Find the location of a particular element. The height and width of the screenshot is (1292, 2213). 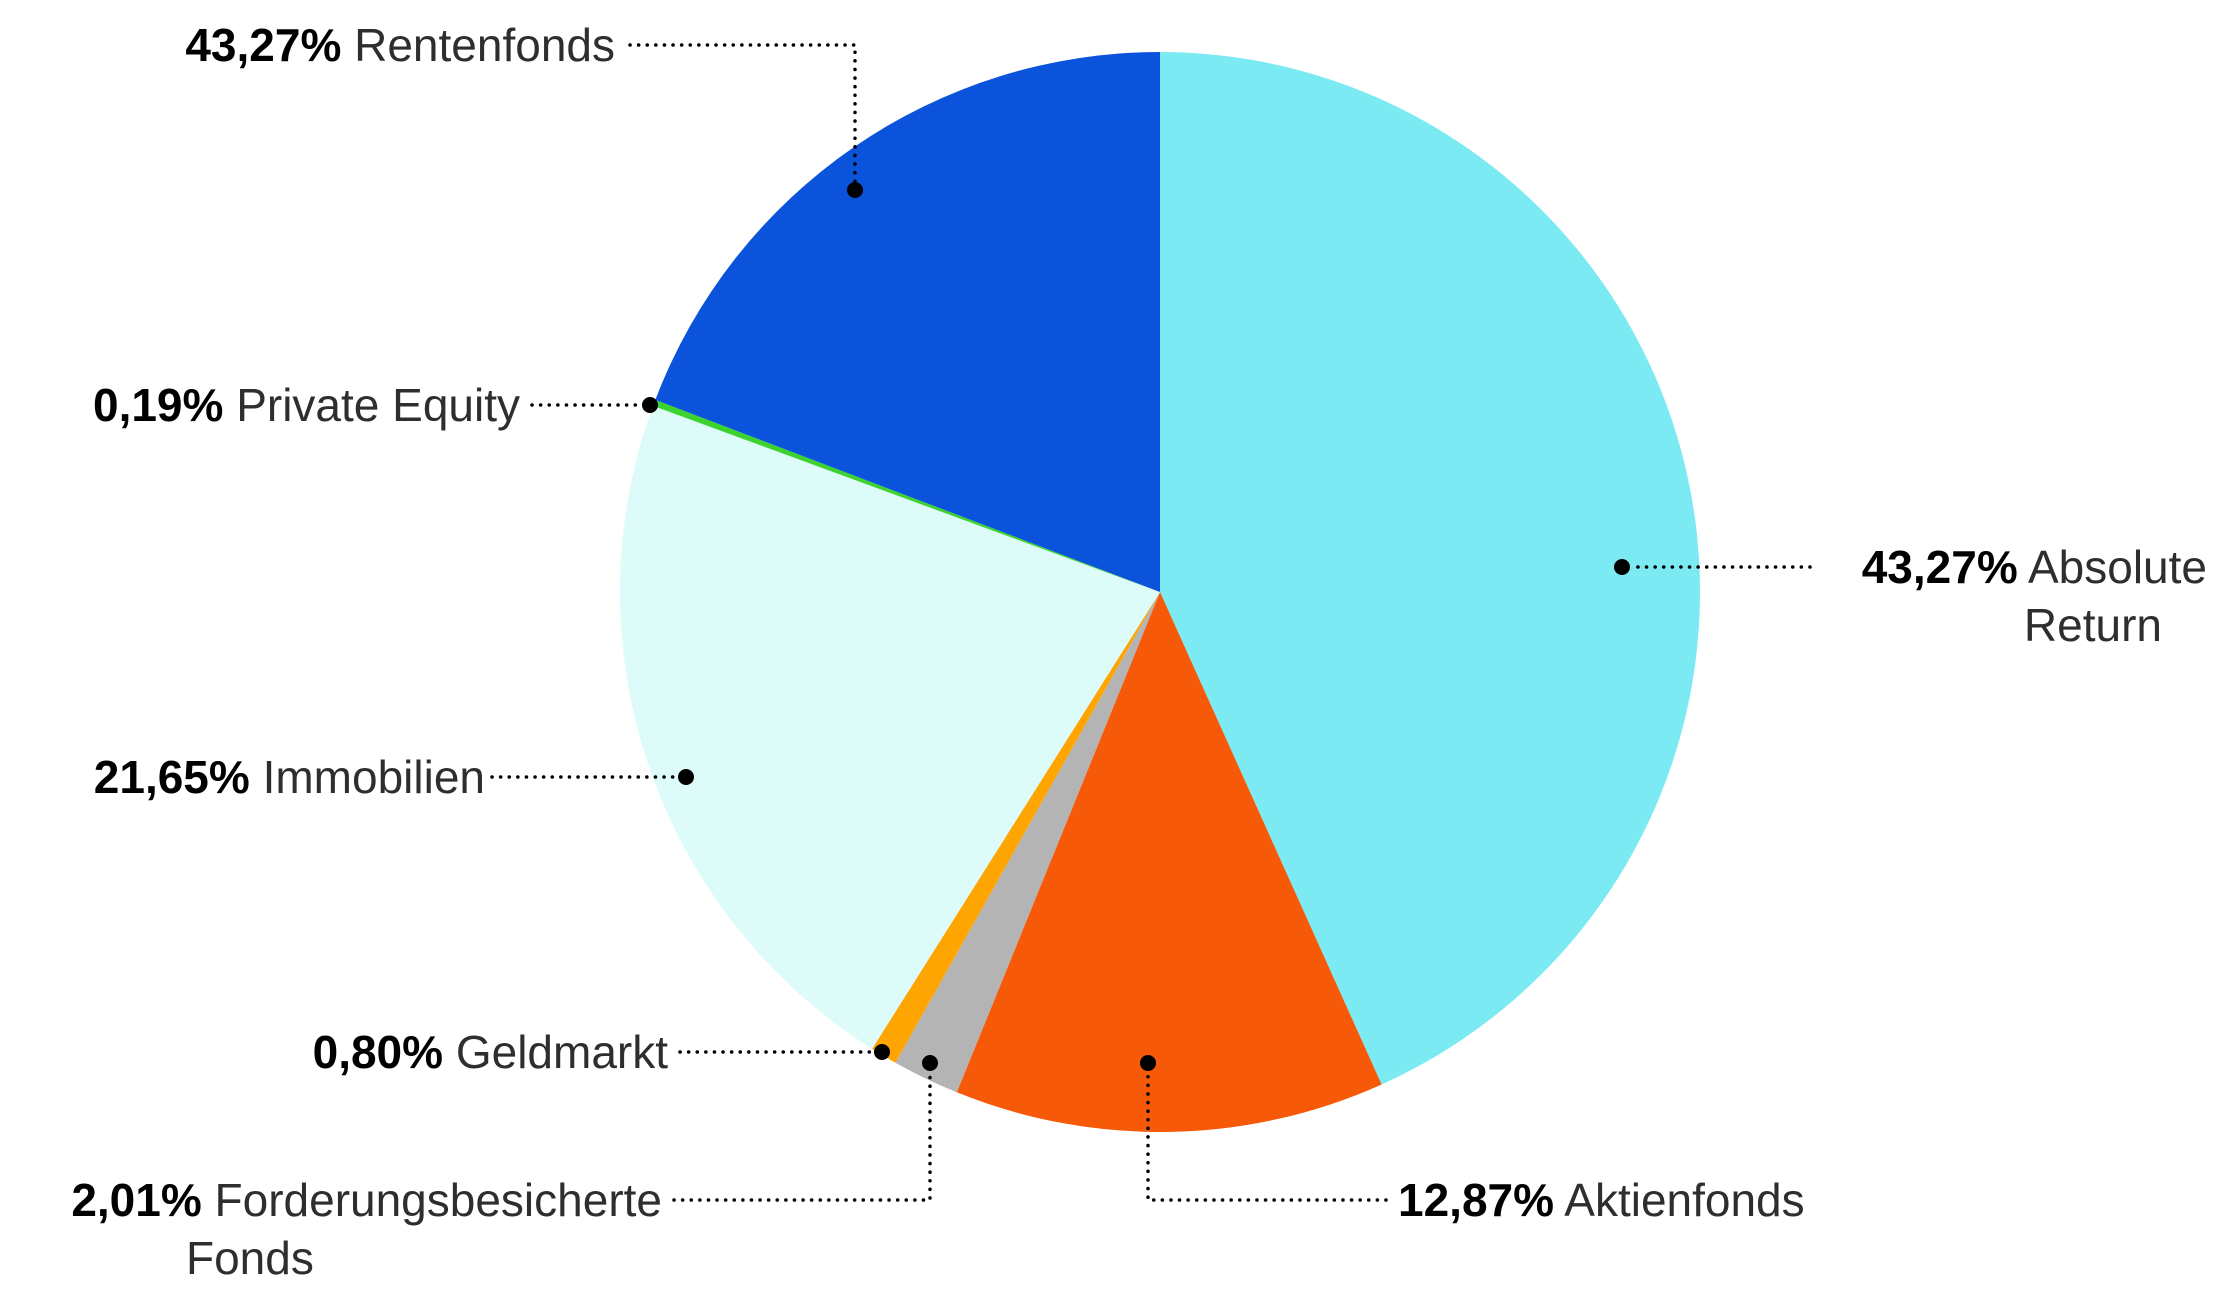

pct-private-equity: 0,19% is located at coordinates (158, 405).